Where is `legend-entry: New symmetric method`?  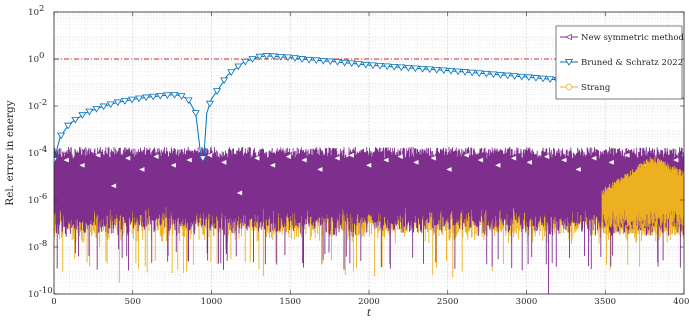 legend-entry: New symmetric method is located at coordinates (622, 38).